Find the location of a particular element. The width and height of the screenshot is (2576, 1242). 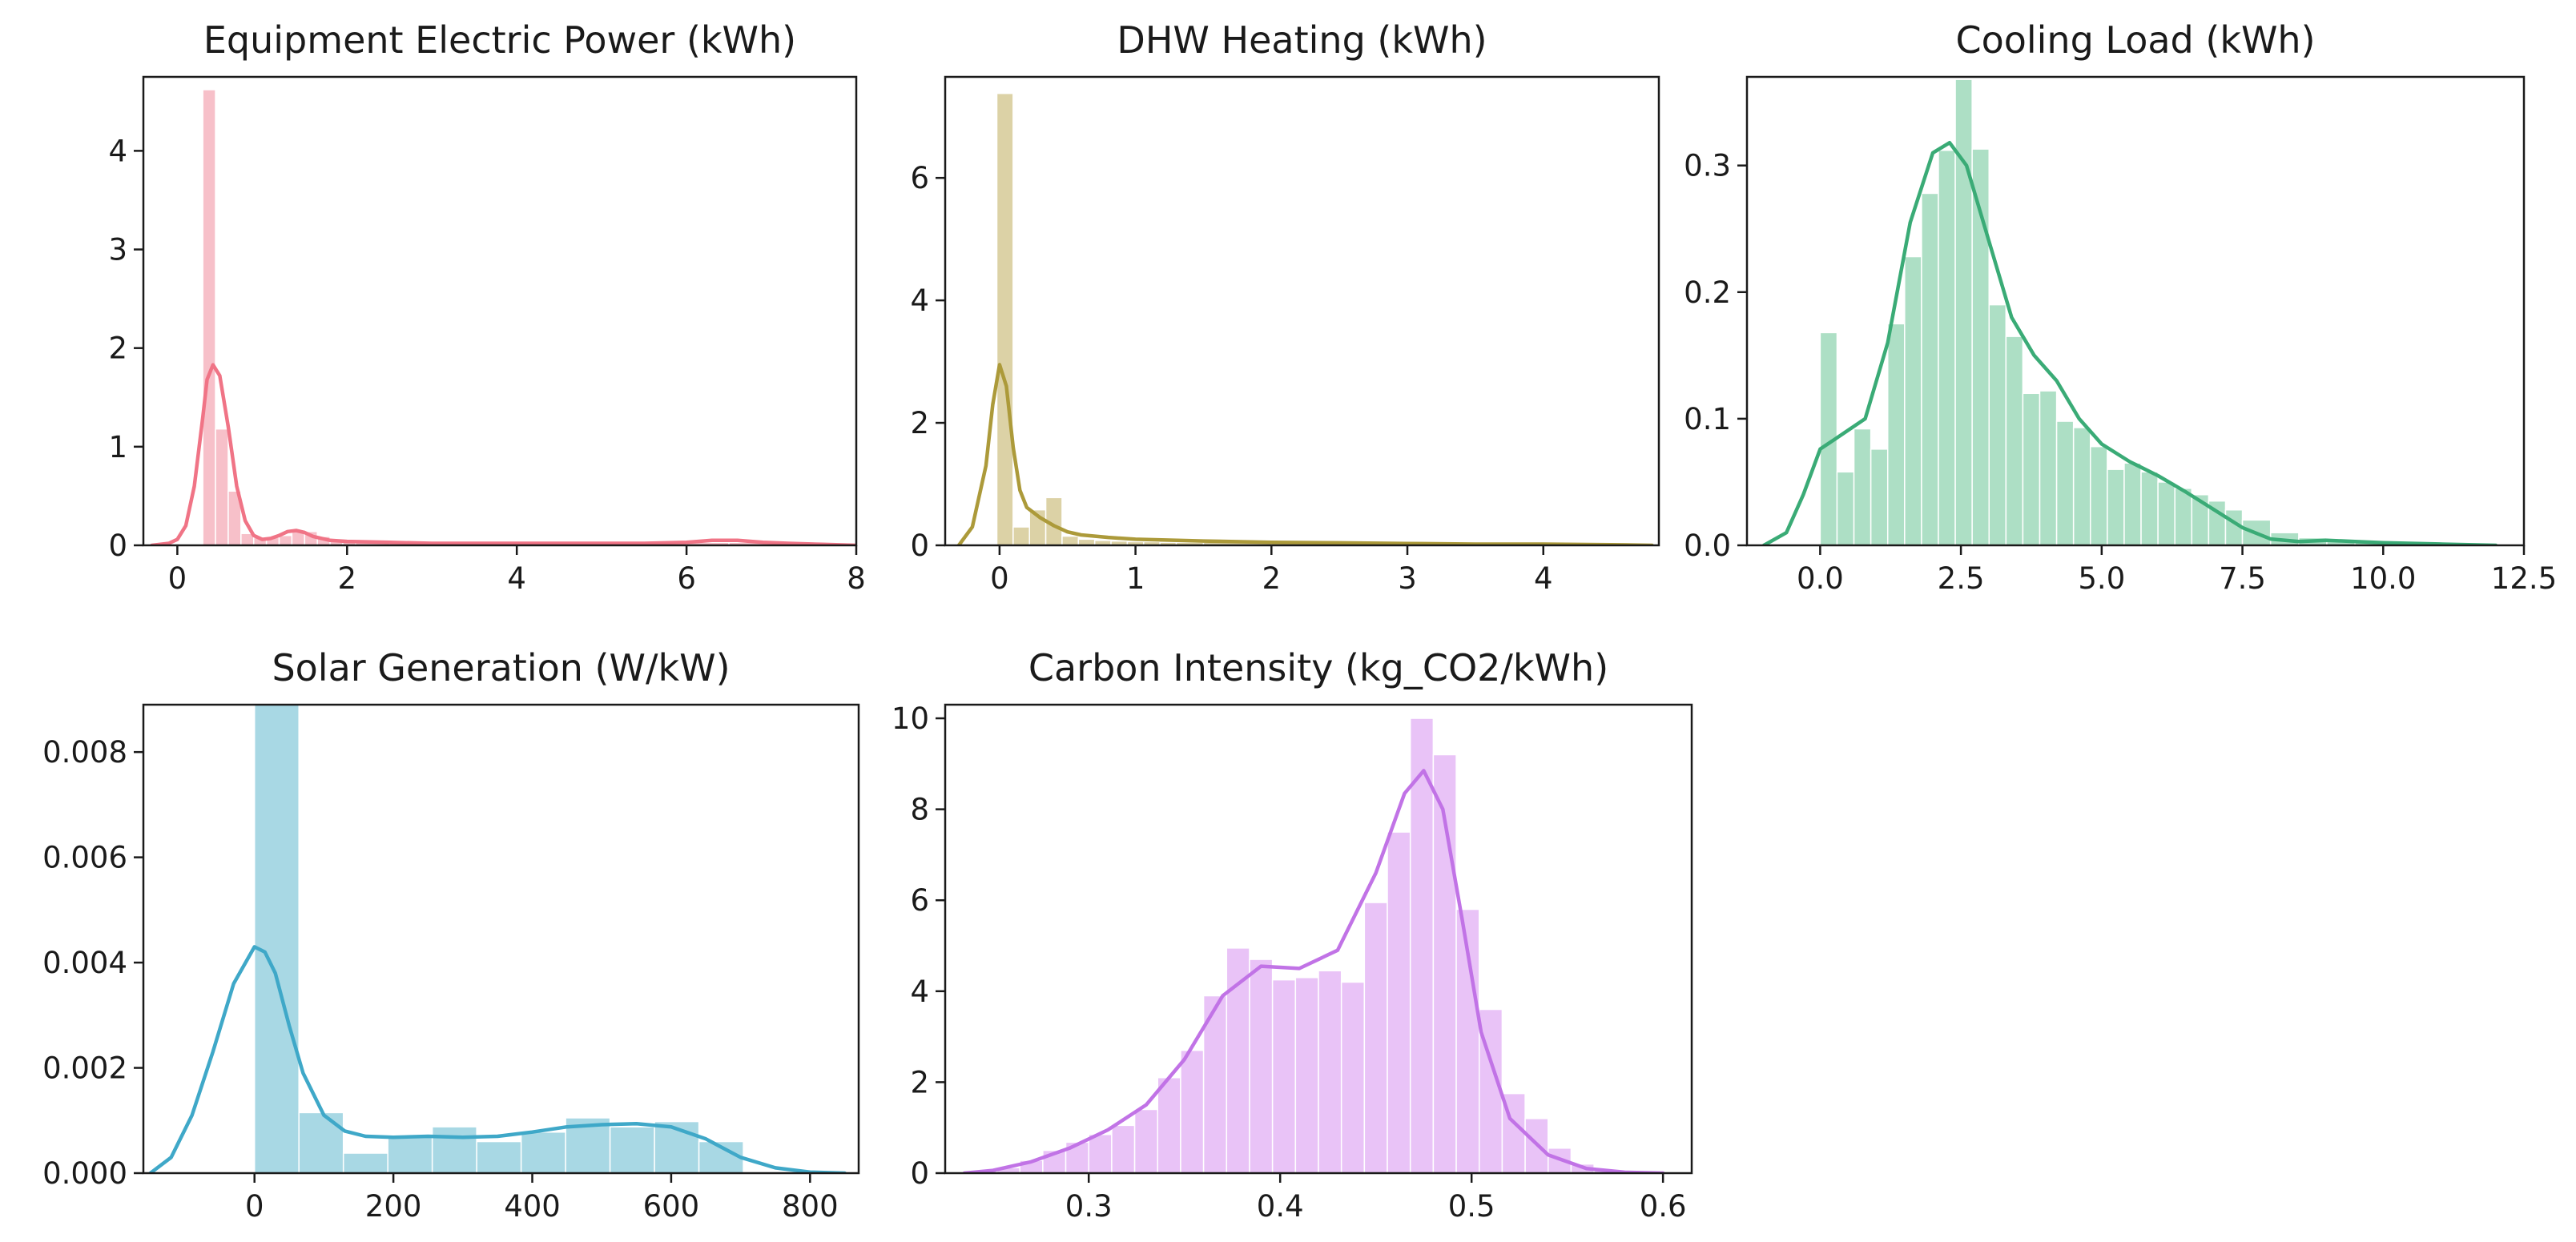

y-tick-label: 0.004 is located at coordinates (84, 963).